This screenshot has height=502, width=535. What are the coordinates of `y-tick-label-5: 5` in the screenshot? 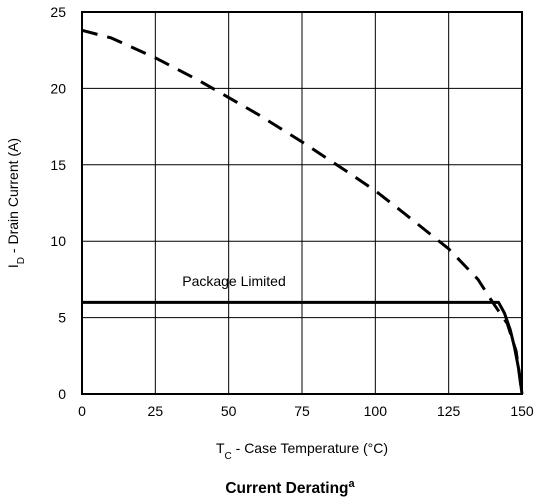 It's located at (62, 318).